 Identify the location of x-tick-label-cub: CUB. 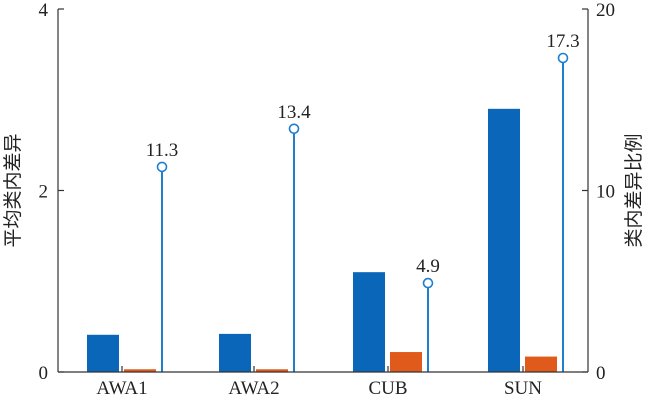
(387, 388).